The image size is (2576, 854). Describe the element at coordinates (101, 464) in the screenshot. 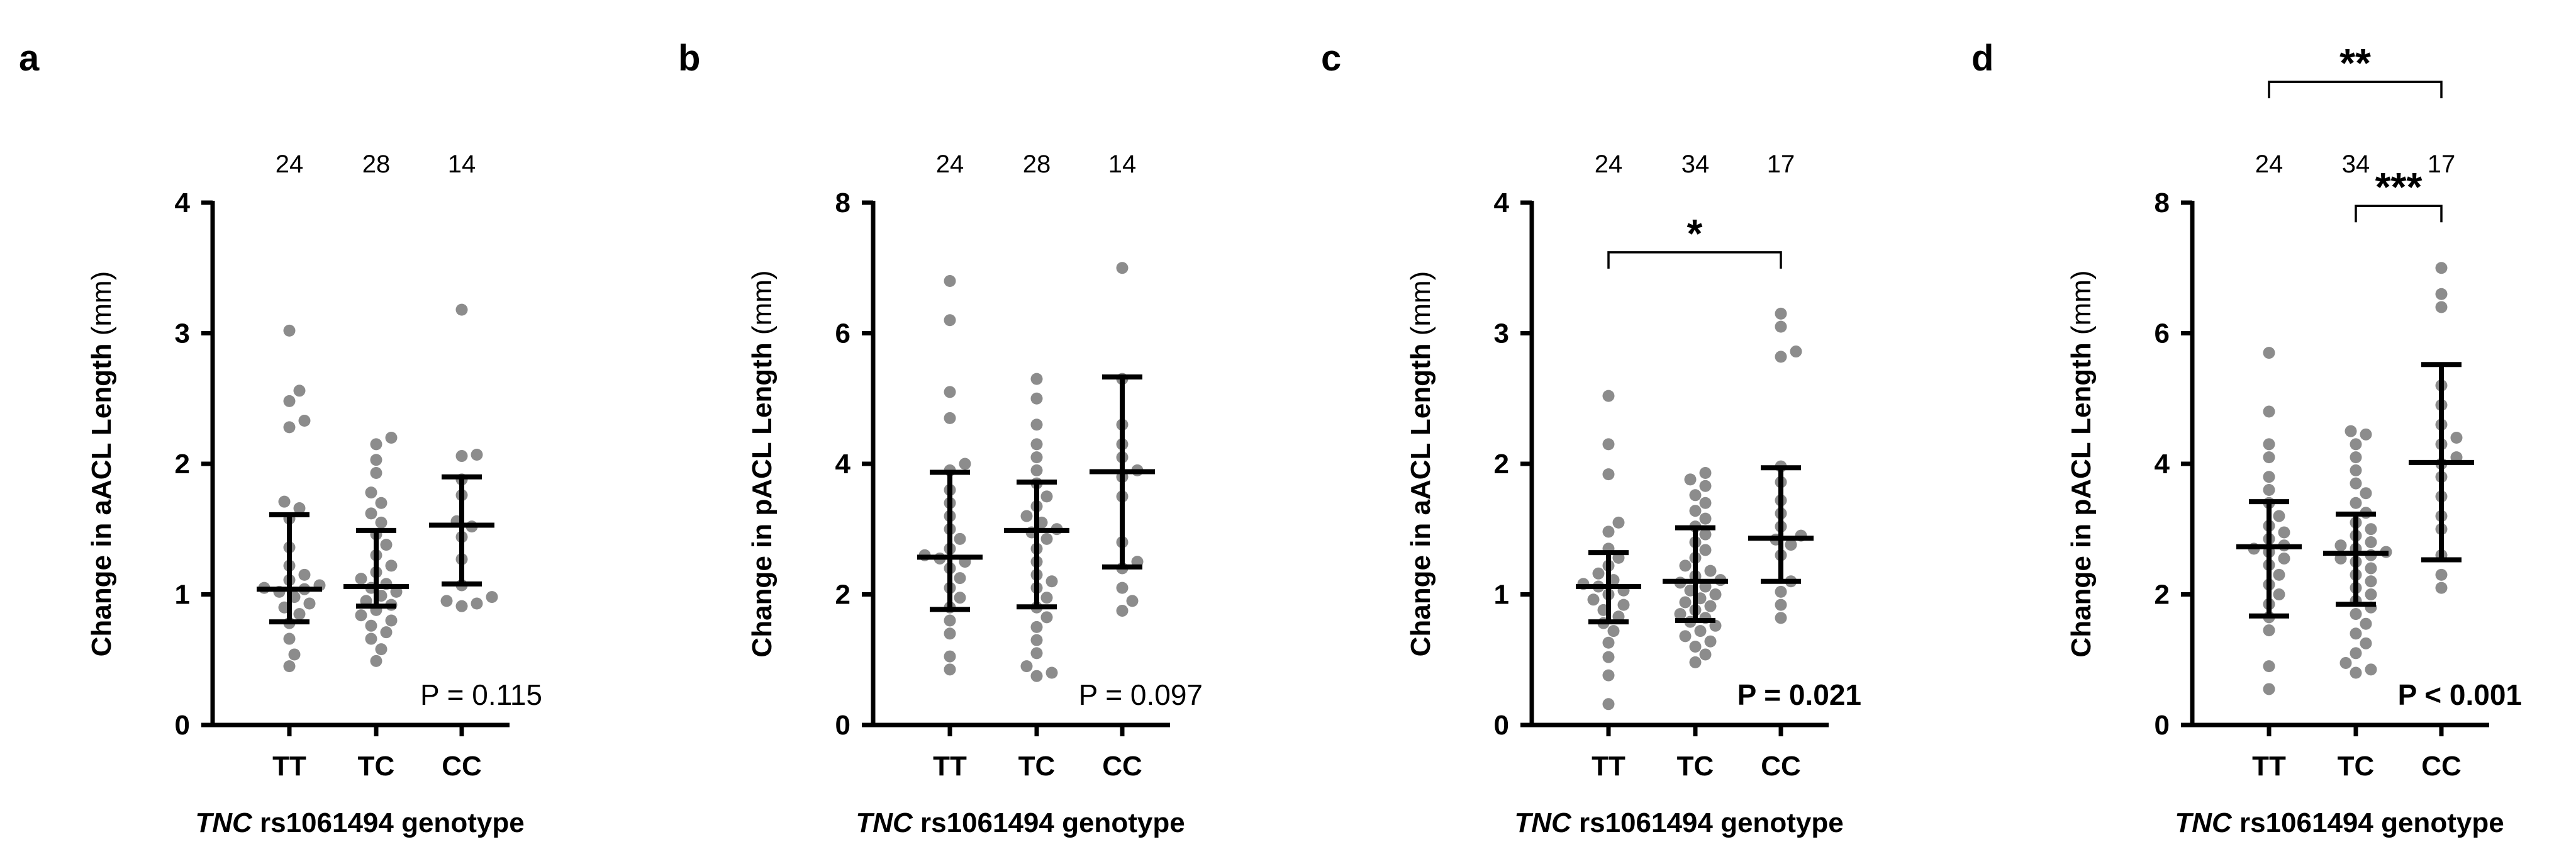

I see `y-axis-label: Change in aACL Length (mm)` at that location.